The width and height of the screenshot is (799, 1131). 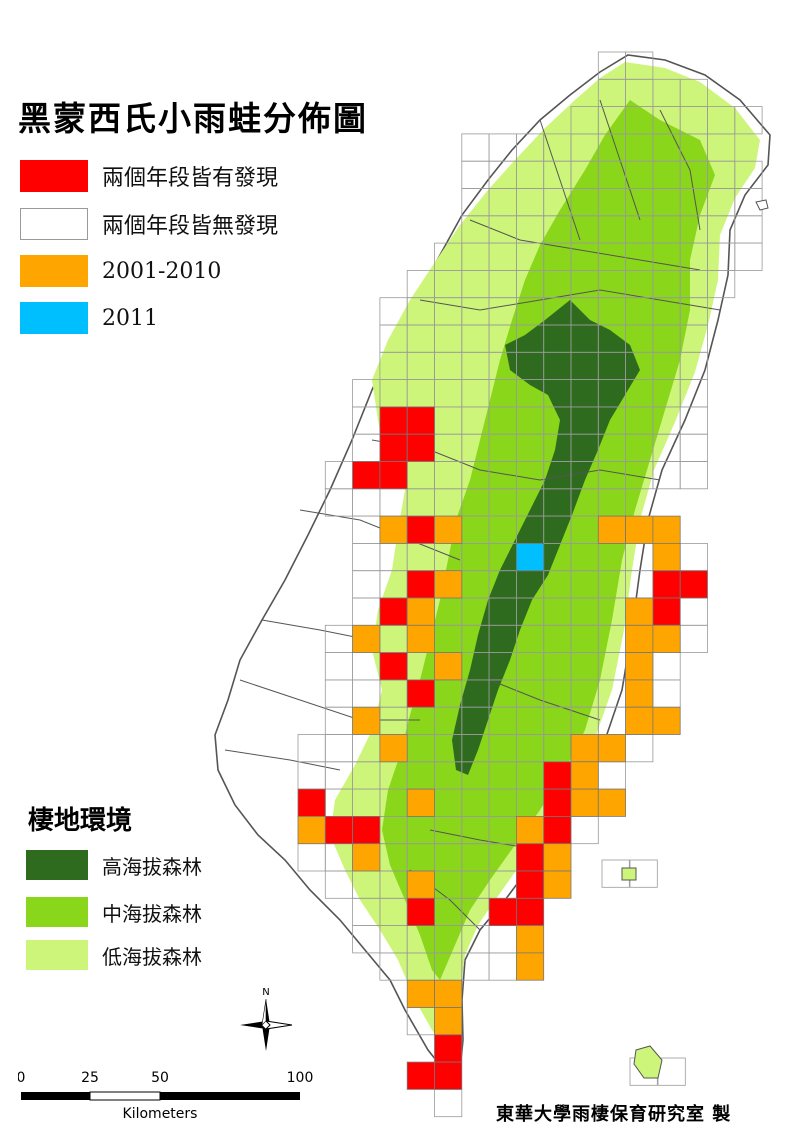 What do you see at coordinates (614, 1114) in the screenshot?
I see `credit-text: 東華大學雨棲保育研究室 製` at bounding box center [614, 1114].